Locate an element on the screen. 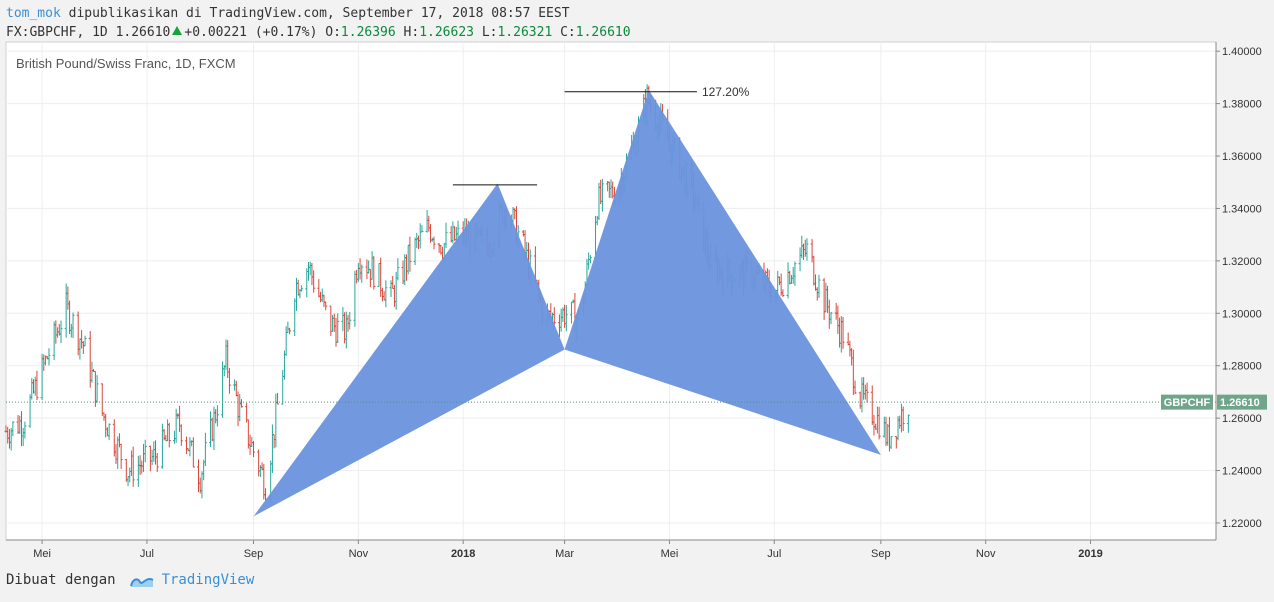 This screenshot has width=1274, height=602. last-price-tag: GBPCHF 1.26610 is located at coordinates (1214, 402).